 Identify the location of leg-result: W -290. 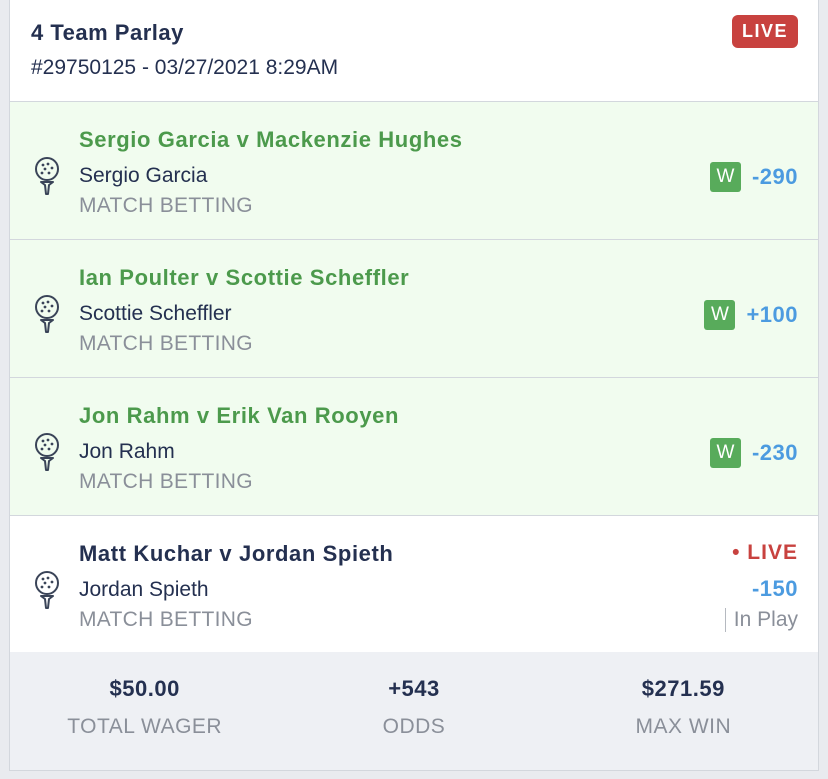
(753, 177).